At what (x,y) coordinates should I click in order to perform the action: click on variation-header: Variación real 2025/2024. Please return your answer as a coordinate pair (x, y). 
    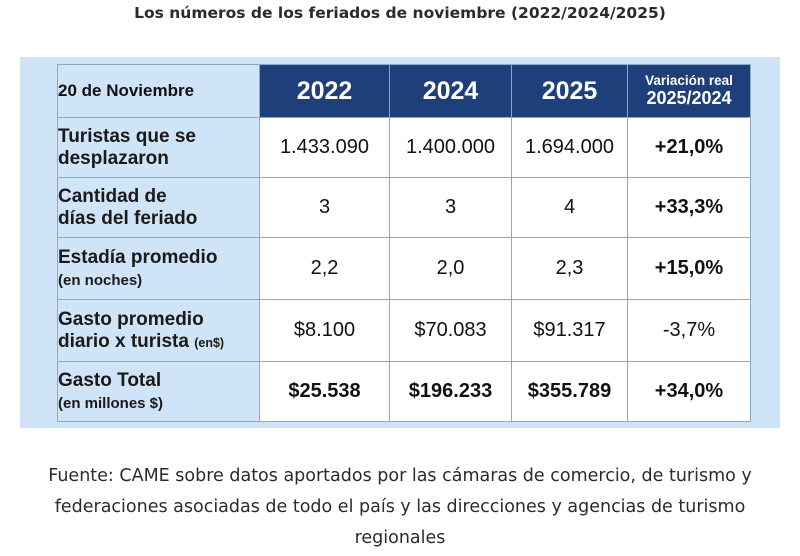
    Looking at the image, I should click on (689, 91).